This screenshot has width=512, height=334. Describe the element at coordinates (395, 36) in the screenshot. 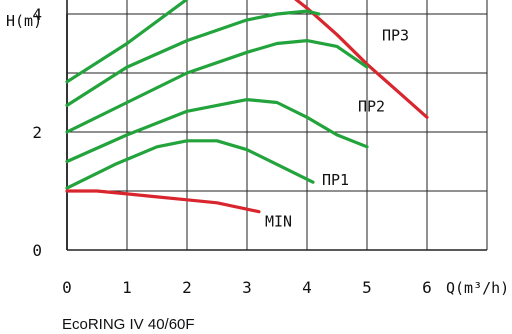

I see `series-label-3: ПР3` at that location.